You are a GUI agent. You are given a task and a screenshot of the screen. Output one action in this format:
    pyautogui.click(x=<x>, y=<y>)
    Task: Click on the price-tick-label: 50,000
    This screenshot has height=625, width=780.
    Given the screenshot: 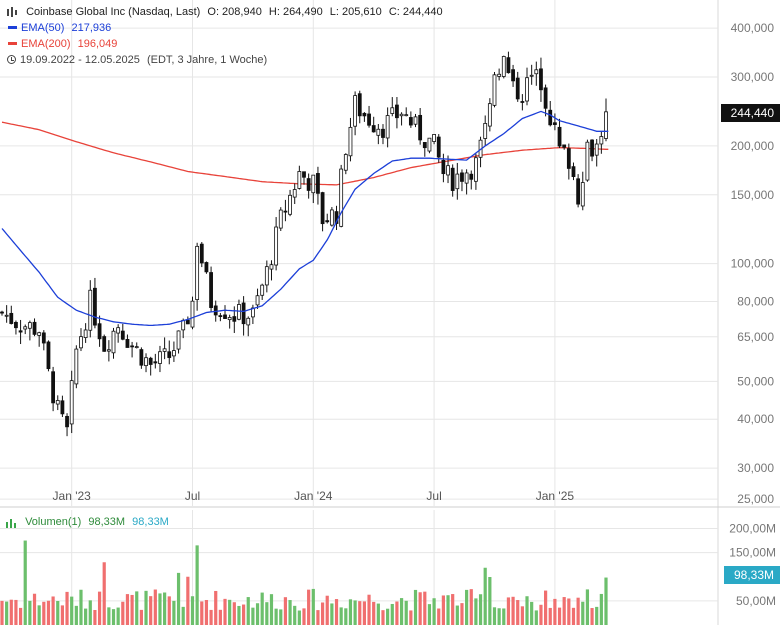 What is the action you would take?
    pyautogui.click(x=755, y=381)
    